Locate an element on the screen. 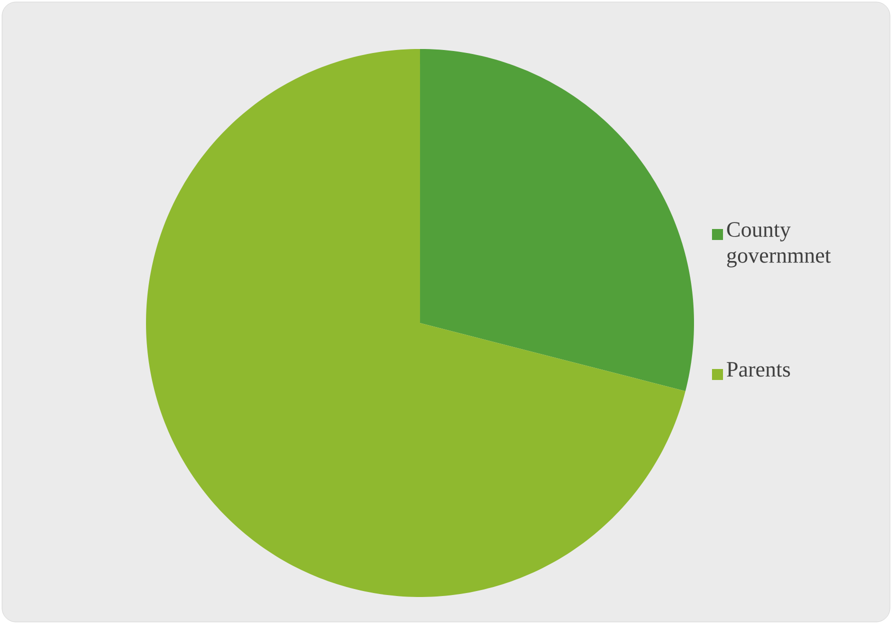  legend-label: Parents is located at coordinates (758, 369).